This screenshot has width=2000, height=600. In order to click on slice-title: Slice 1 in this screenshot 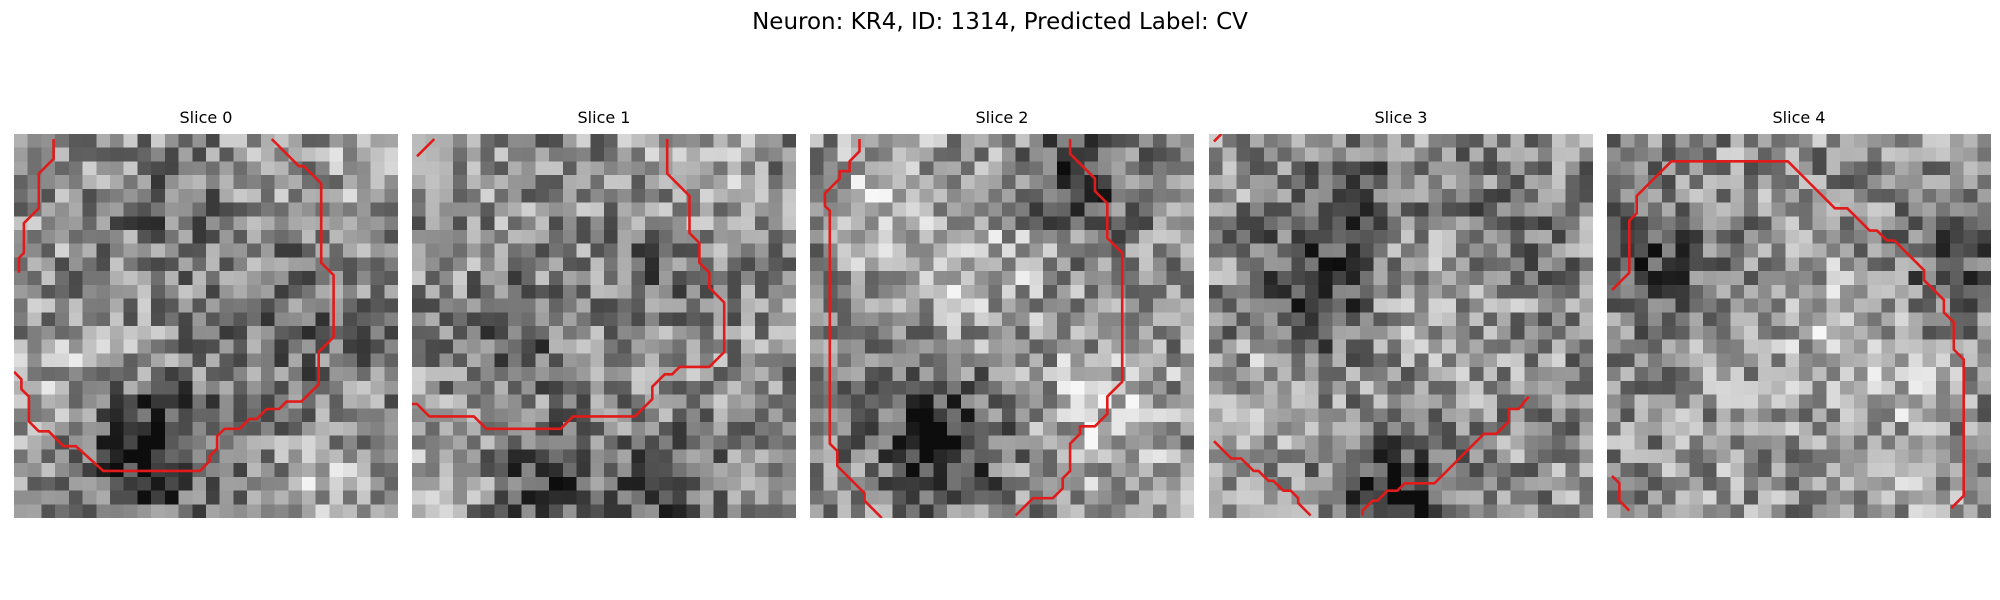, I will do `click(604, 117)`.